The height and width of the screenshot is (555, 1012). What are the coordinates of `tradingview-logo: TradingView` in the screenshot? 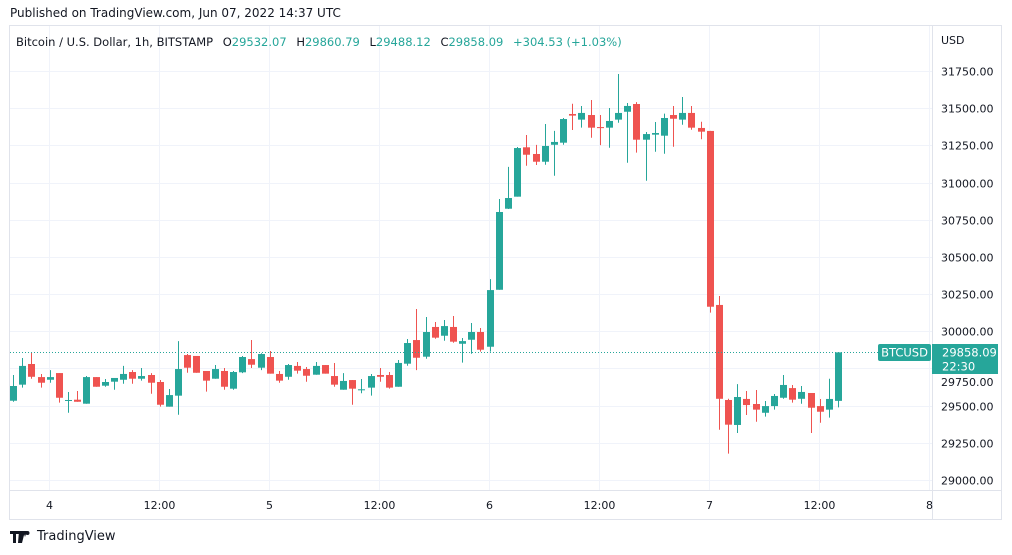 It's located at (63, 536).